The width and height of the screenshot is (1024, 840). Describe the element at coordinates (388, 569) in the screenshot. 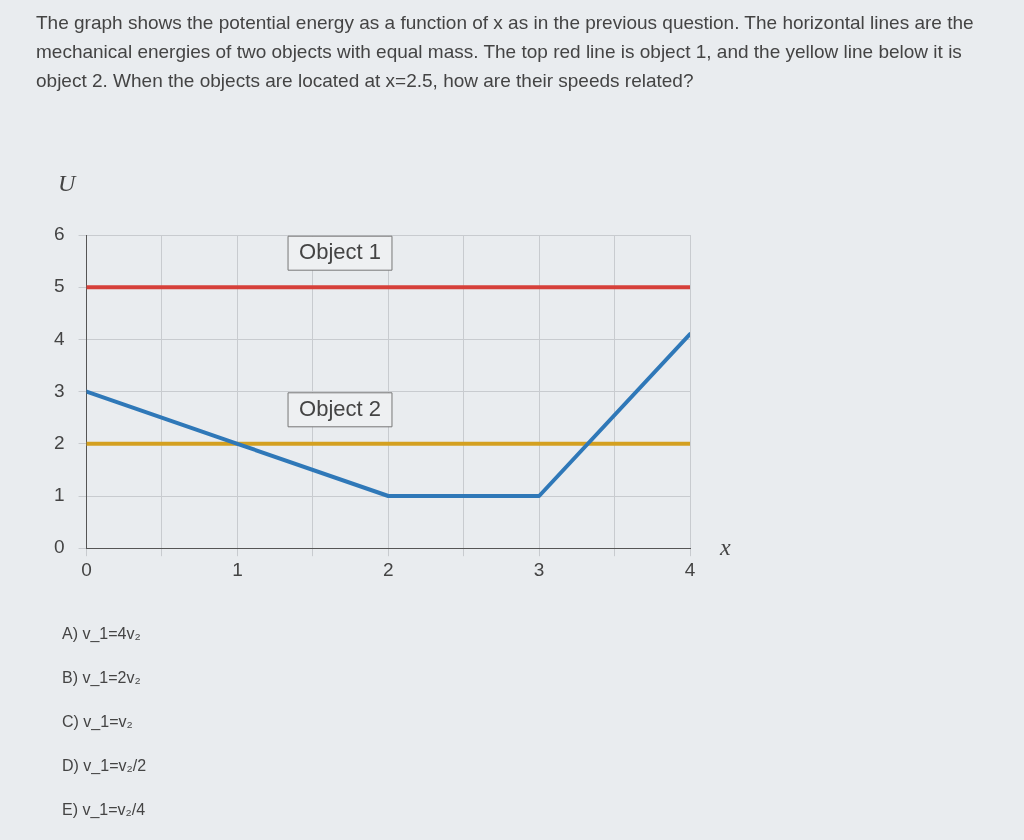

I see `x-tick-label: 2` at that location.